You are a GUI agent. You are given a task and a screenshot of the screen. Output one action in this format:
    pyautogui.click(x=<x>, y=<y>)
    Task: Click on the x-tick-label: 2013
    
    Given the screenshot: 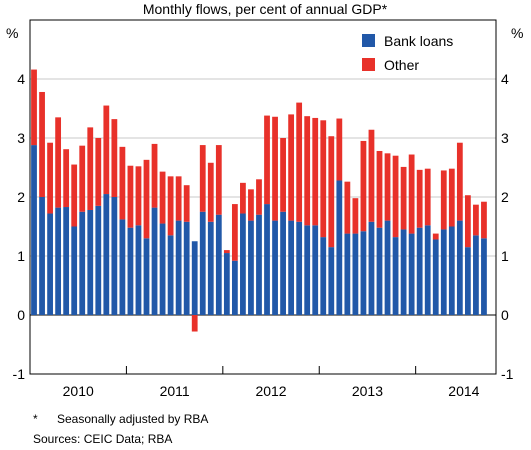 What is the action you would take?
    pyautogui.click(x=367, y=391)
    